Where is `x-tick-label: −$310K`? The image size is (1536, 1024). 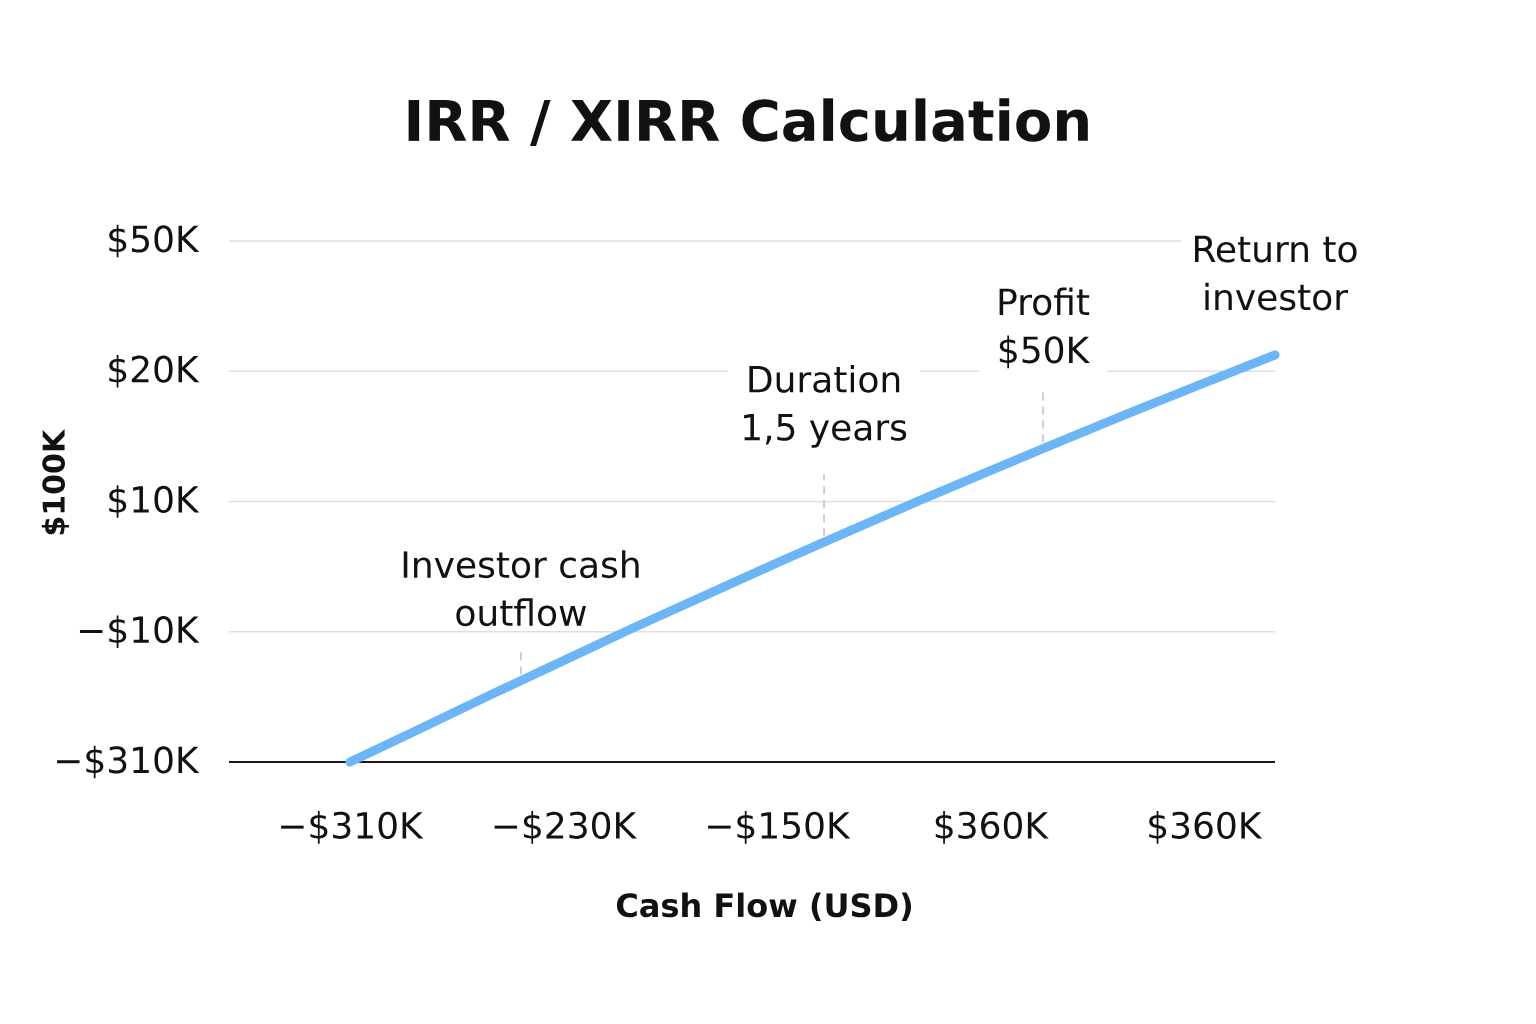
x-tick-label: −$310K is located at coordinates (352, 827).